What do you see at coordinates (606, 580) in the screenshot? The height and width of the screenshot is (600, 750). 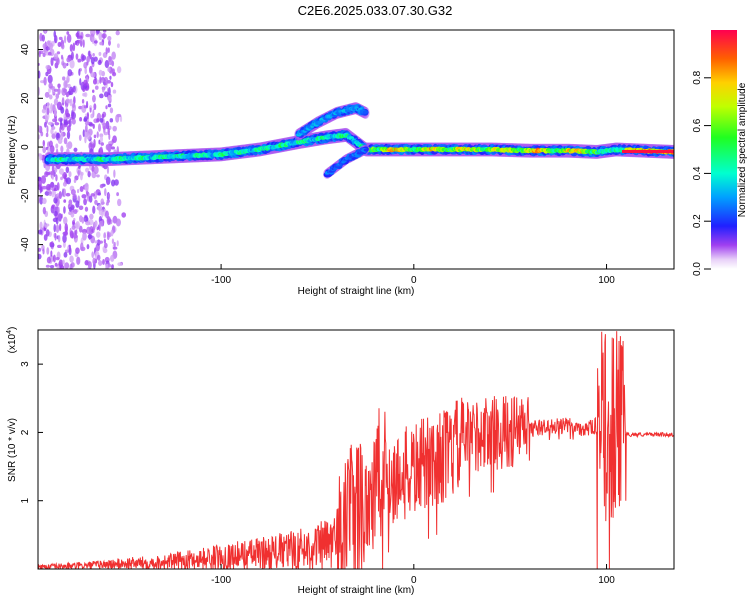 I see `snr-x-tick-label: 100` at bounding box center [606, 580].